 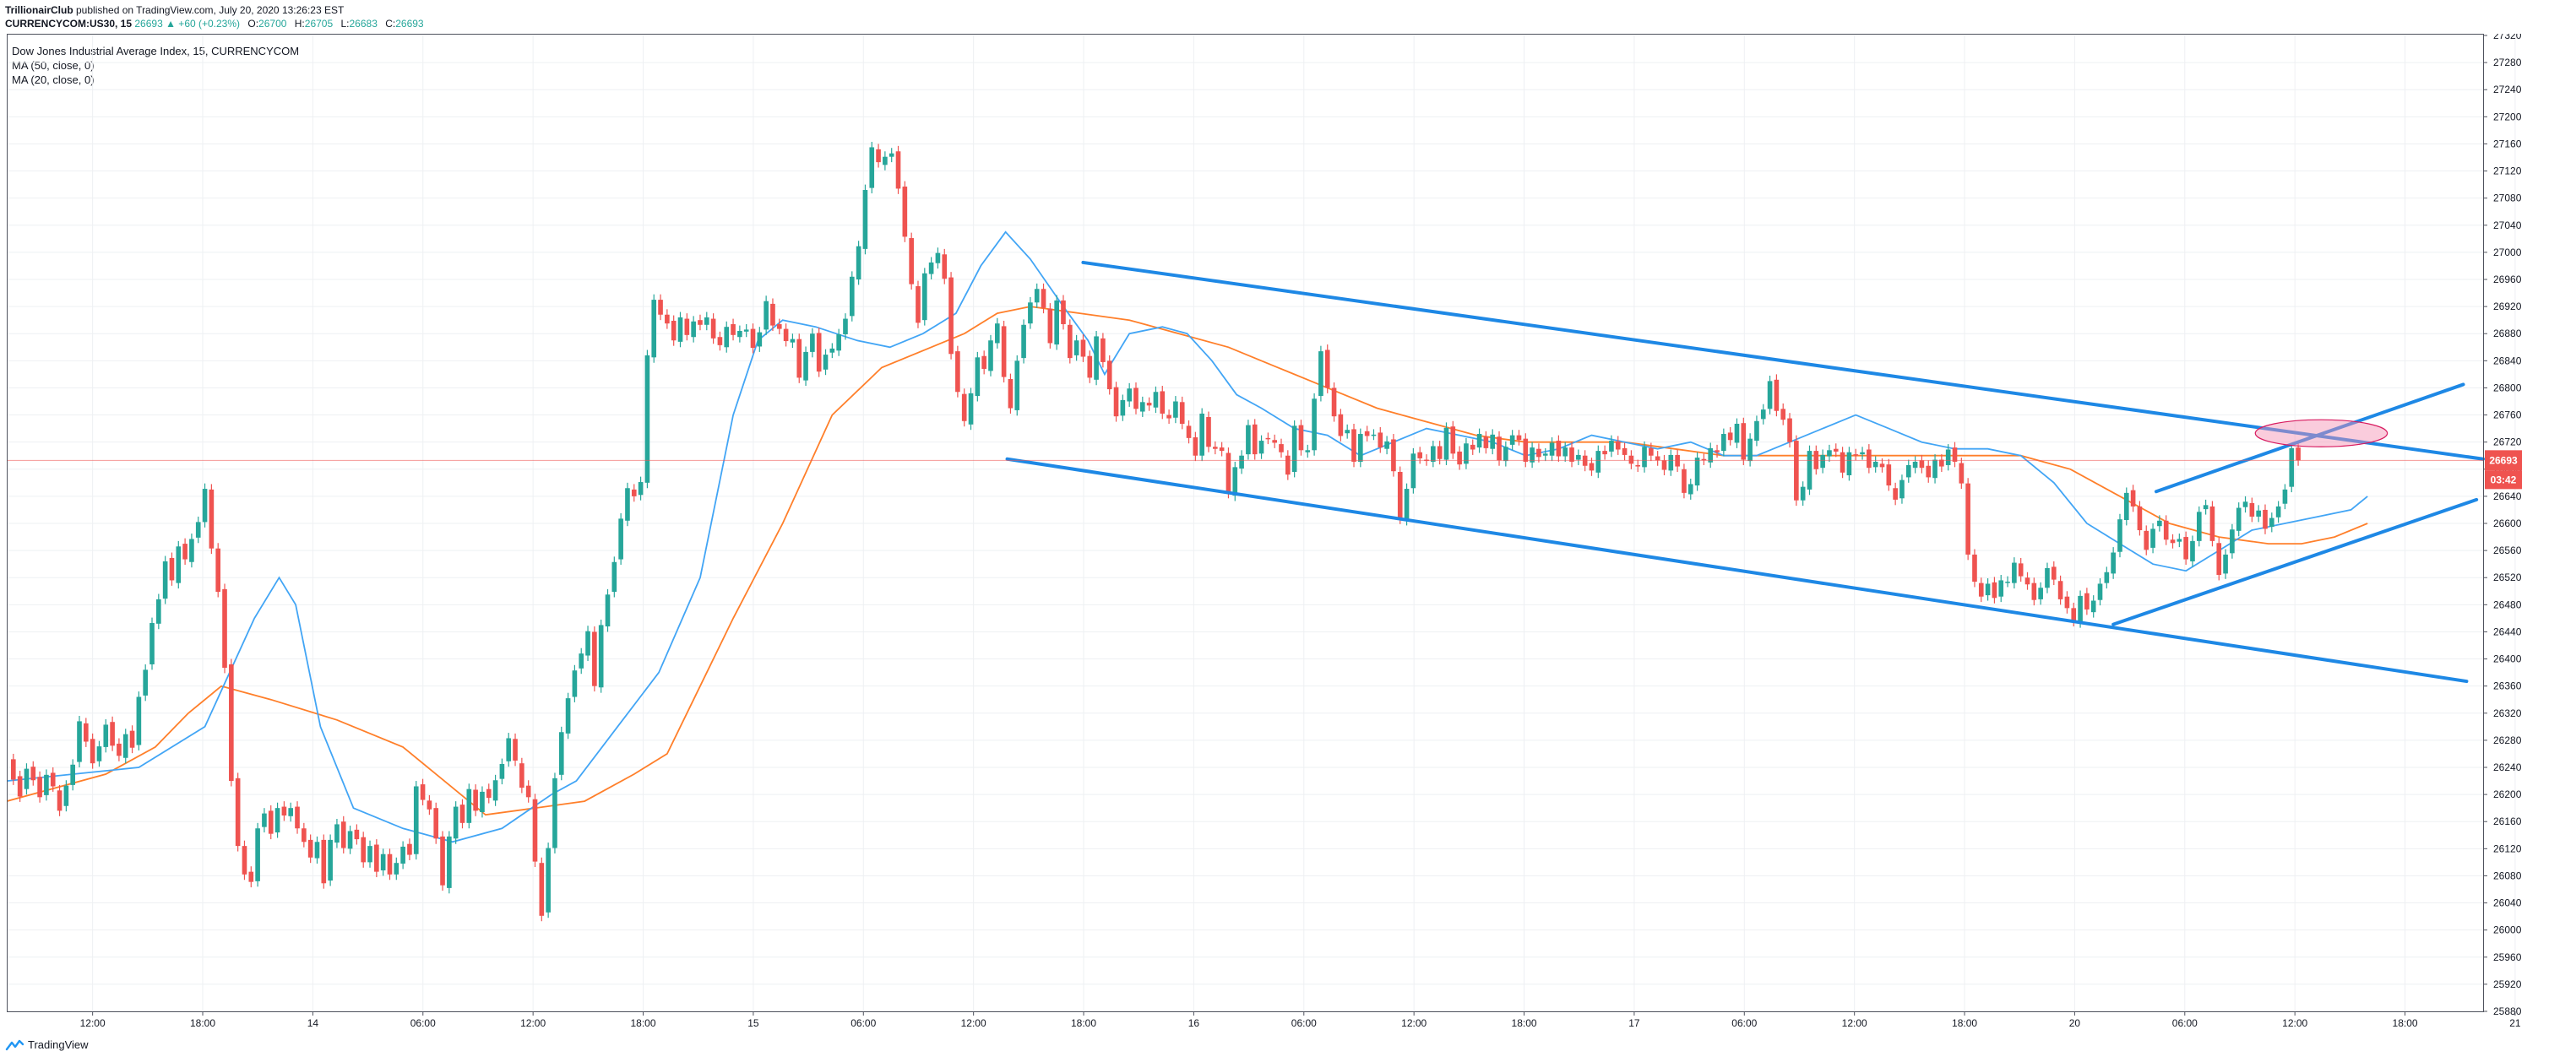 I want to click on y-tick-label: 27120, so click(x=2507, y=171).